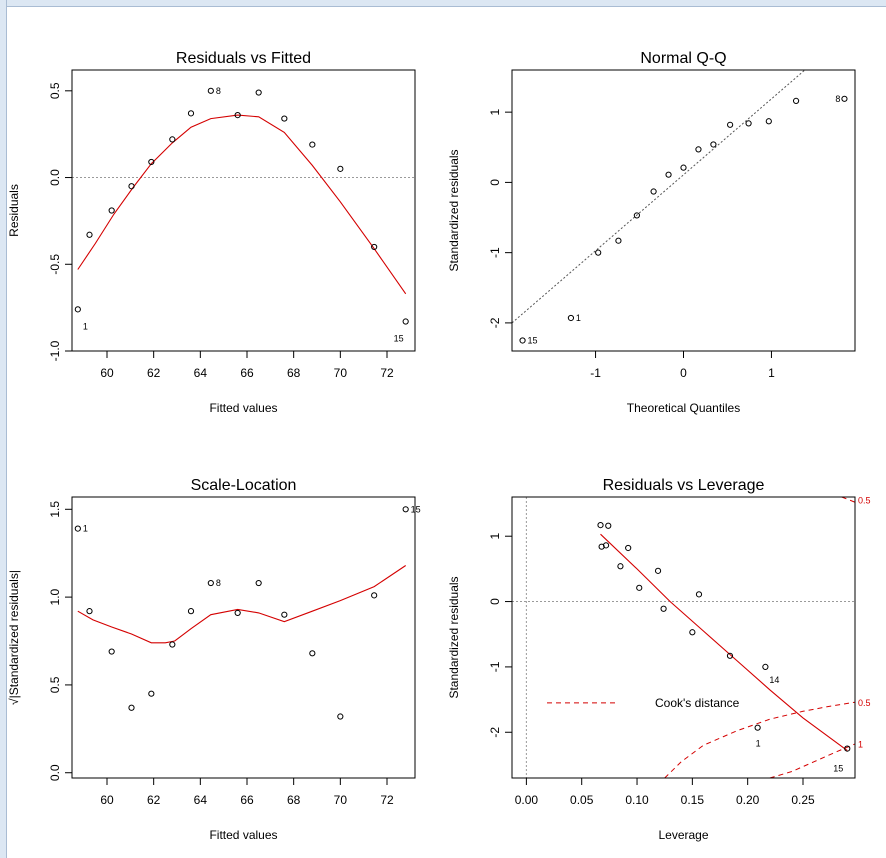 The image size is (886, 858). I want to click on y-tick-label: 1.5, so click(55, 509).